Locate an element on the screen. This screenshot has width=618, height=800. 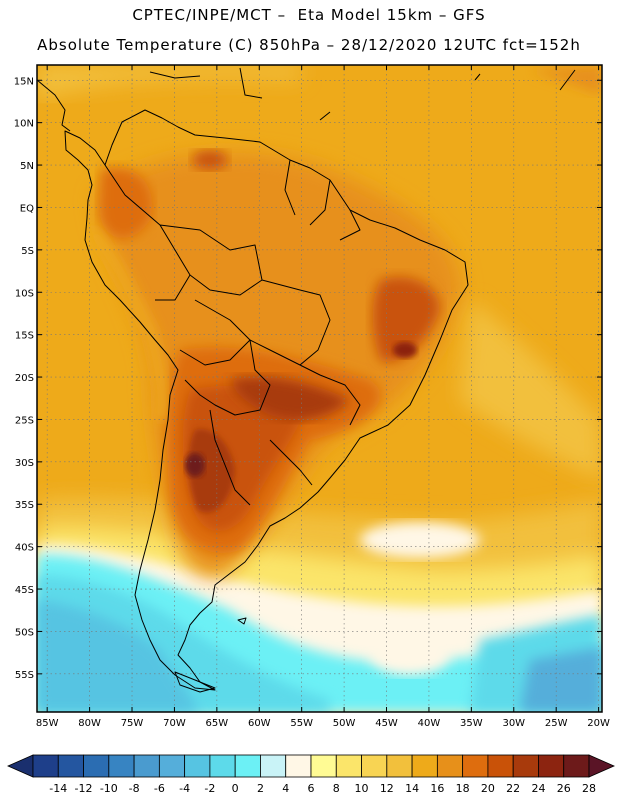
lat-label: 10N is located at coordinates (24, 124).